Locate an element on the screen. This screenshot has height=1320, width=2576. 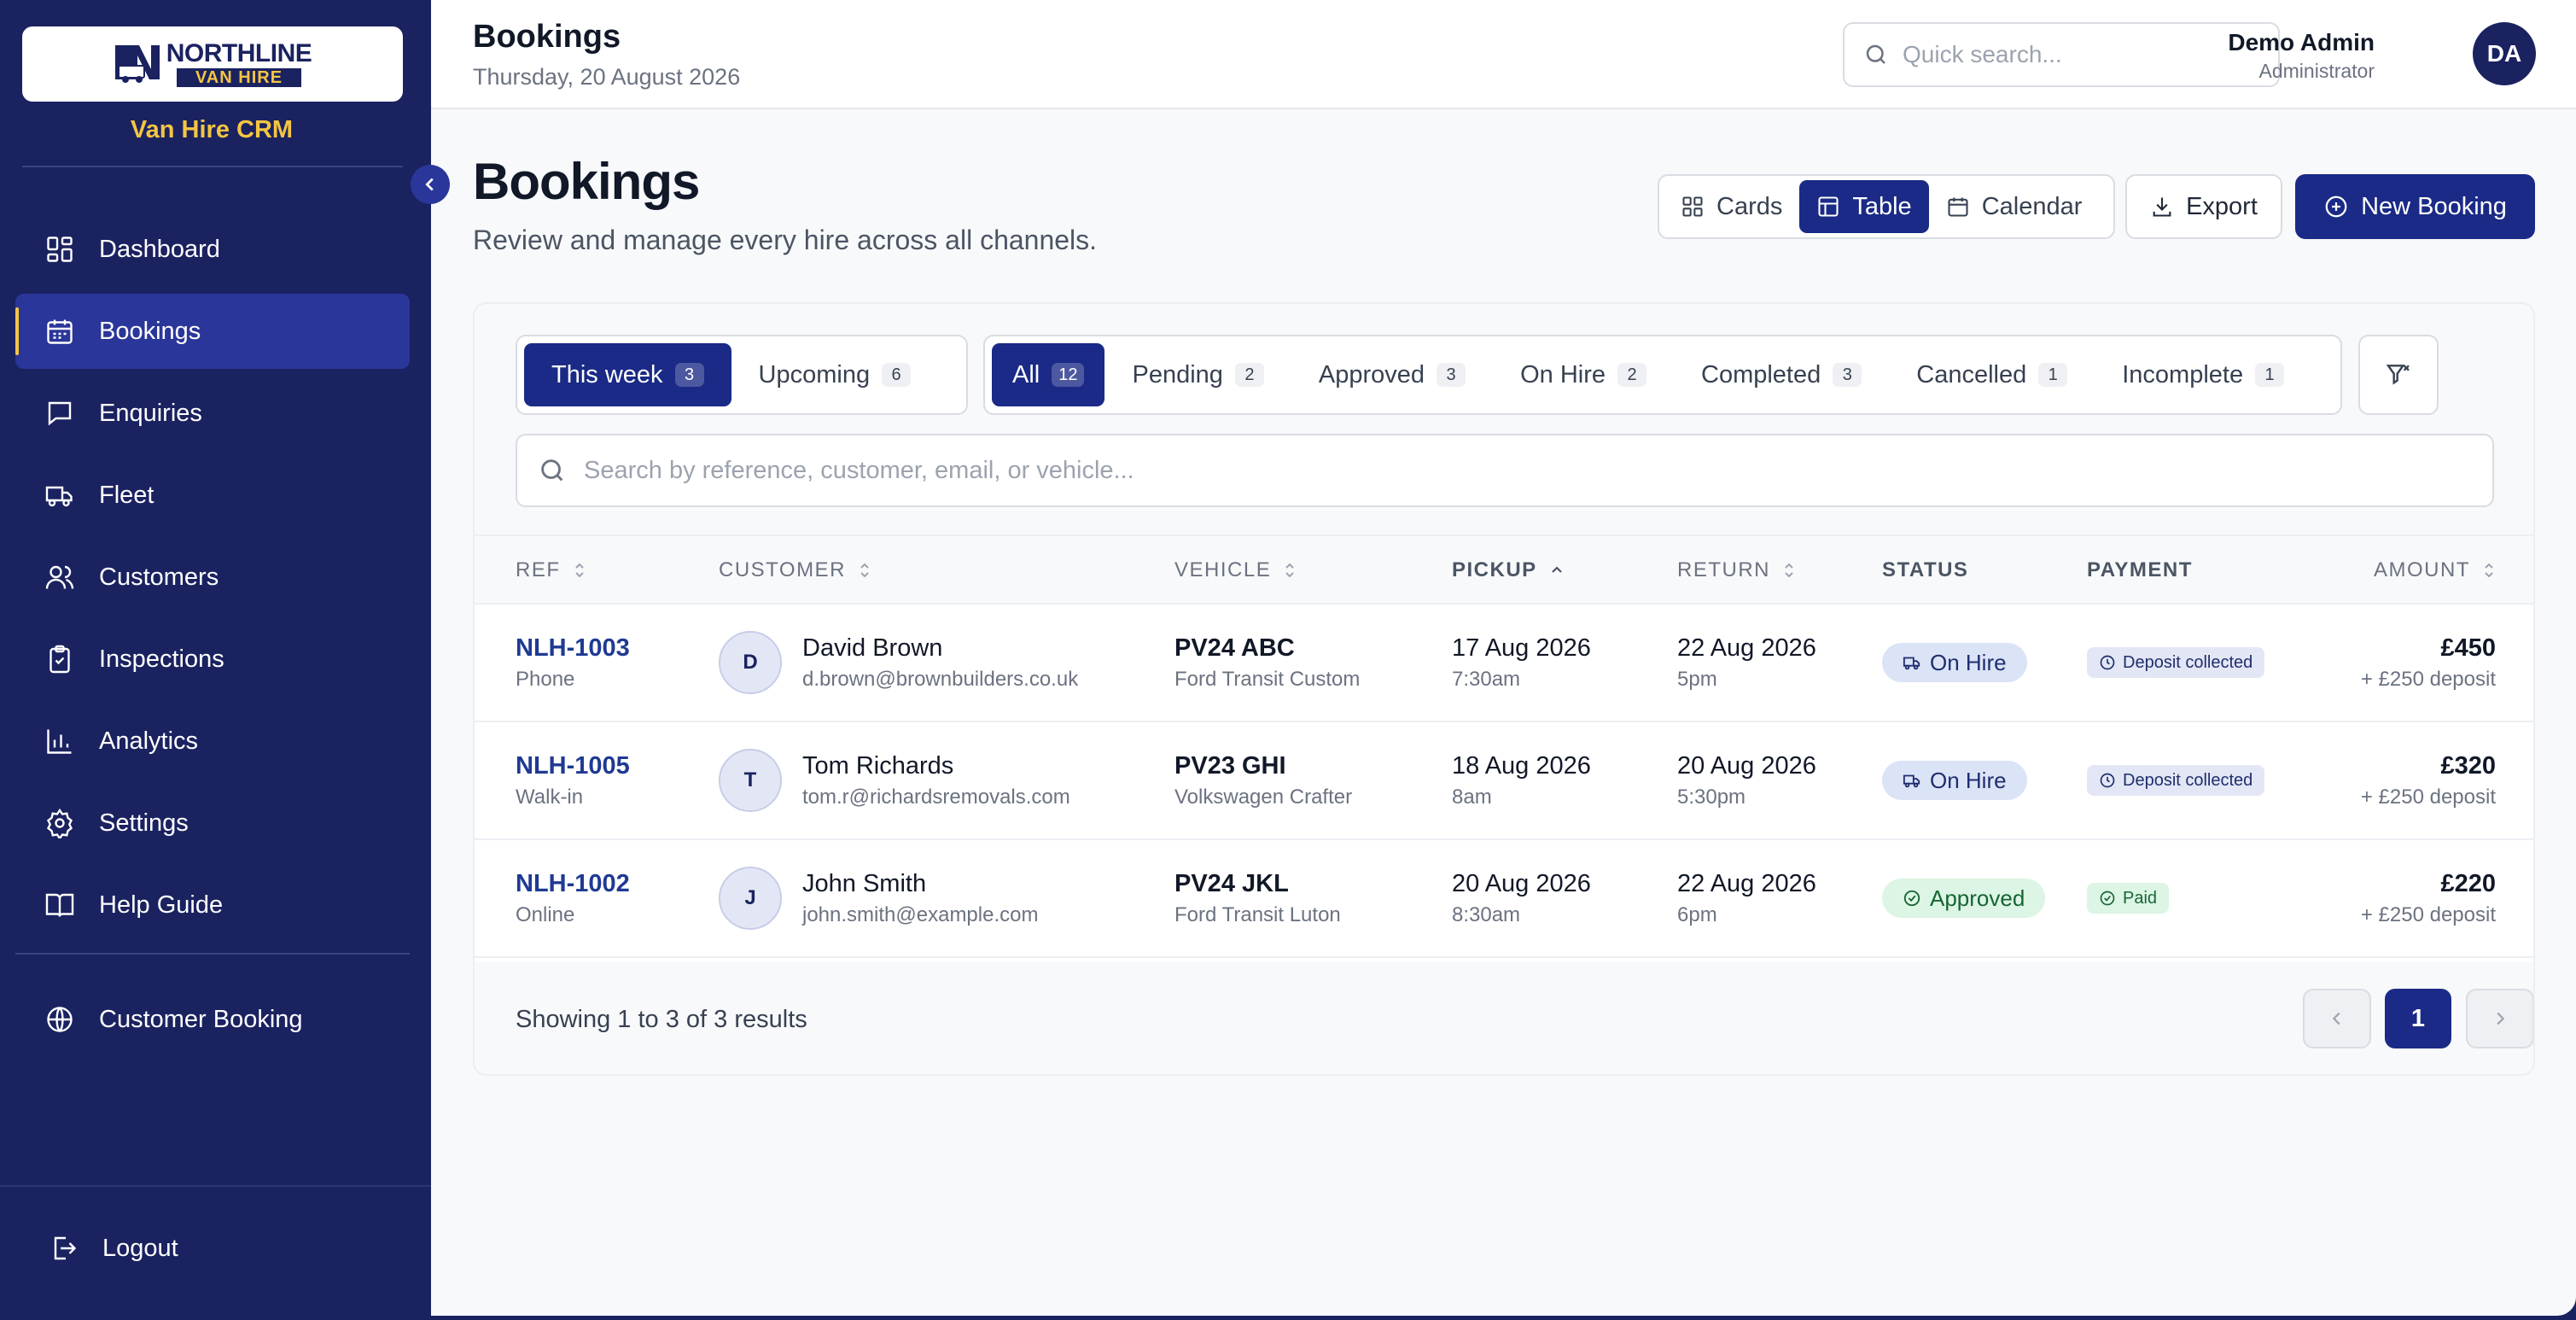
column-customer: Customer is located at coordinates (795, 570).